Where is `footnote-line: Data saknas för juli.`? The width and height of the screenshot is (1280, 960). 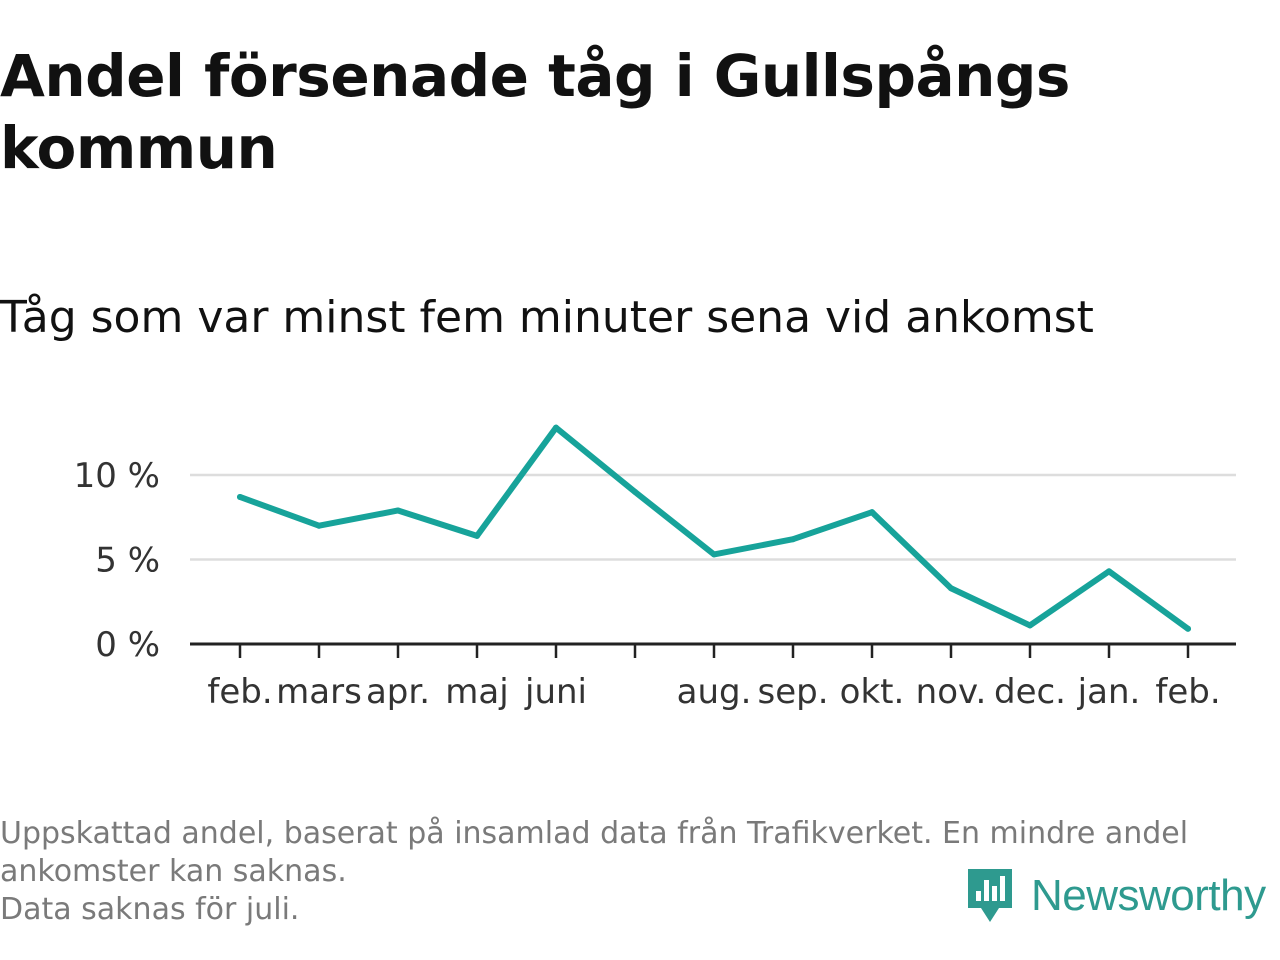 footnote-line: Data saknas för juli. is located at coordinates (150, 909).